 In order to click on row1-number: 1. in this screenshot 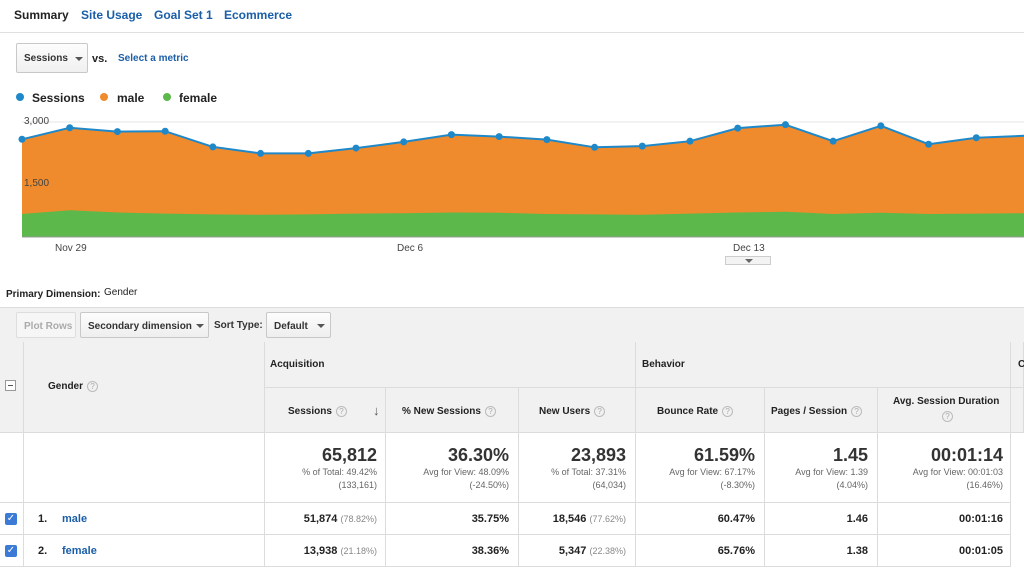, I will do `click(43, 519)`.